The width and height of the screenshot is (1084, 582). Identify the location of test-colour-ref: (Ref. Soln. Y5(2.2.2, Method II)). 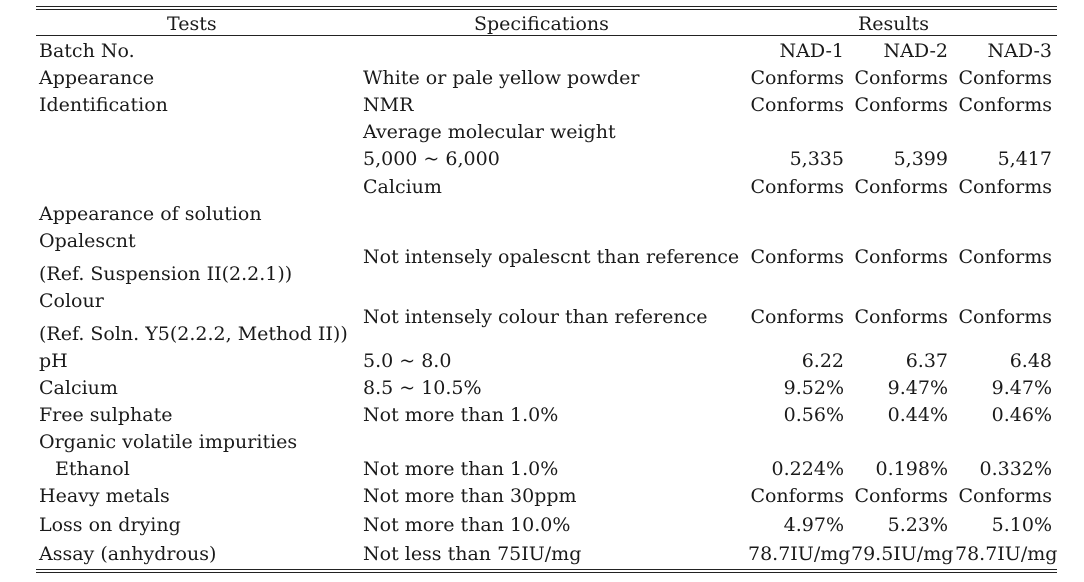
(193, 334).